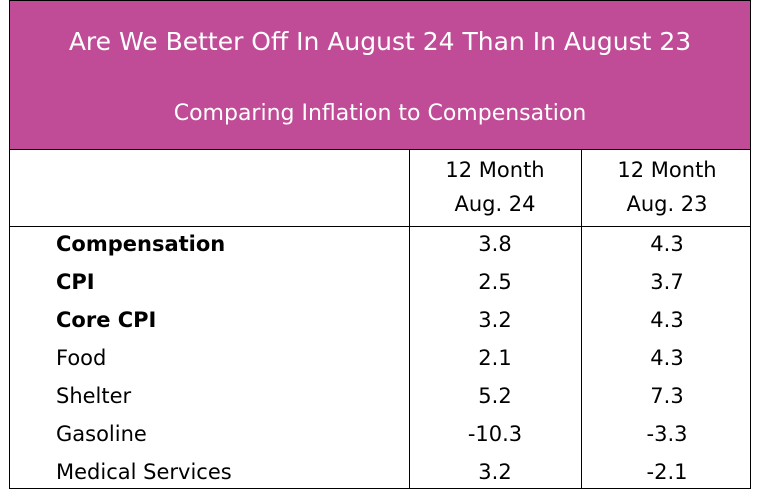  Describe the element at coordinates (667, 472) in the screenshot. I see `cell-aug23: -2.1` at that location.